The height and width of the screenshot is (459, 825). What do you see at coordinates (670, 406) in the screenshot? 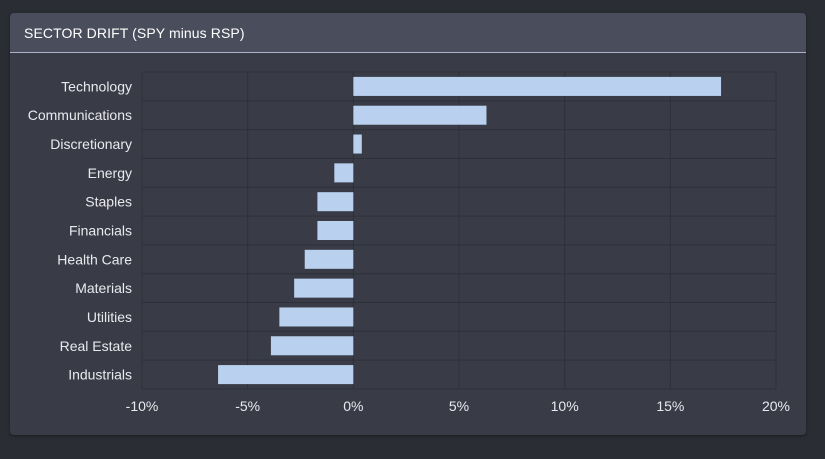
I see `x-tick-label: 15%` at bounding box center [670, 406].